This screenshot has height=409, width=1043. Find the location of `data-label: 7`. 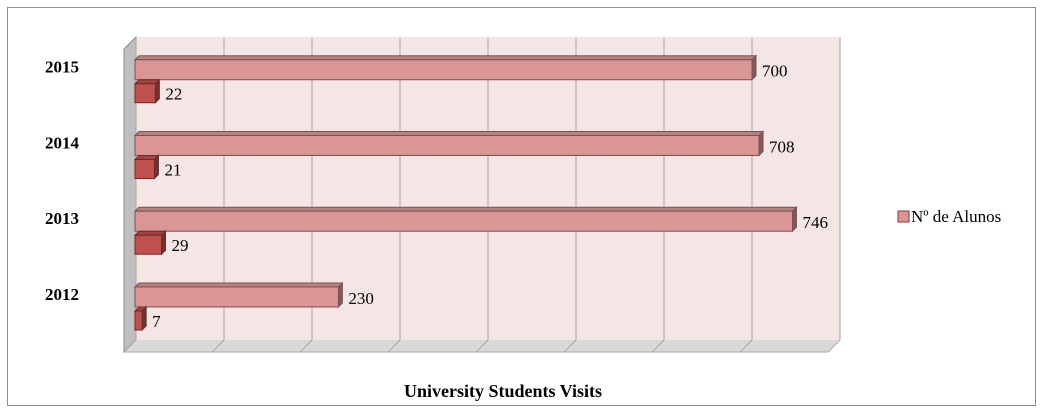

data-label: 7 is located at coordinates (156, 321).